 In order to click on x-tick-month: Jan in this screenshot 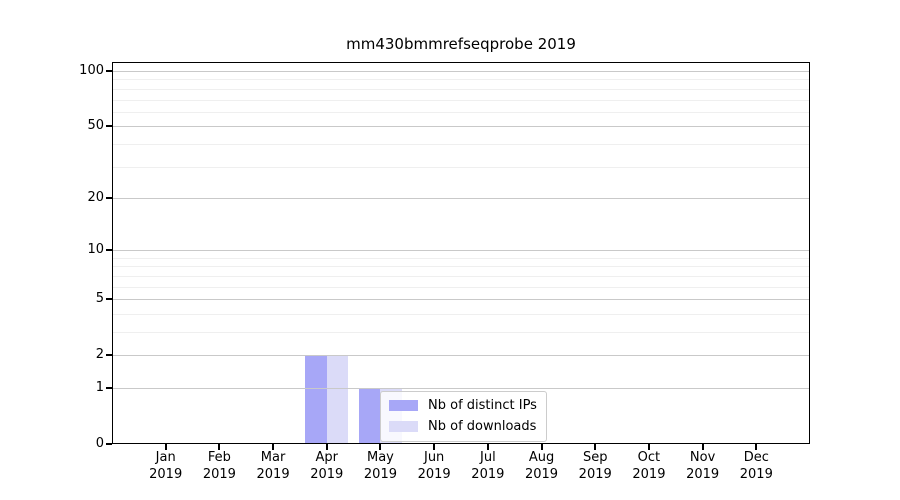, I will do `click(165, 457)`.